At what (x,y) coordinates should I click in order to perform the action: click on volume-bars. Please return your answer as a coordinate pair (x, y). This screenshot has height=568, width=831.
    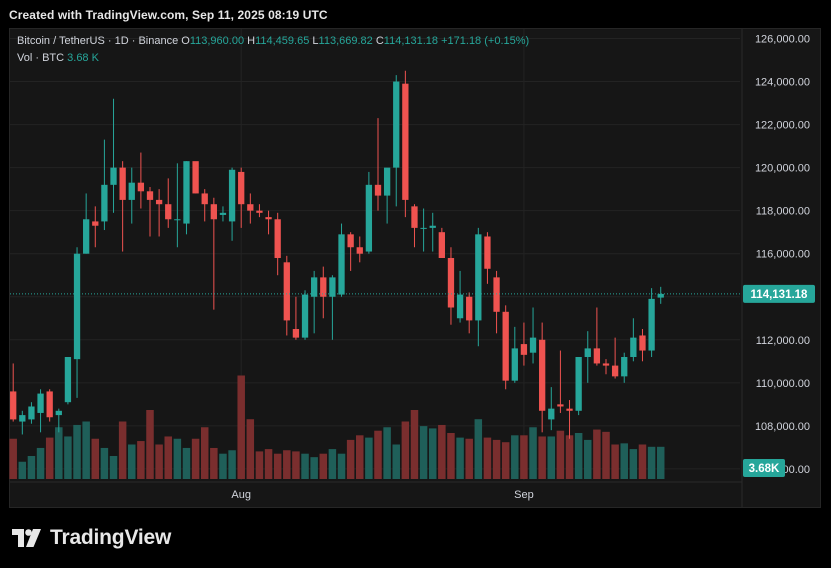
    Looking at the image, I should click on (337, 427).